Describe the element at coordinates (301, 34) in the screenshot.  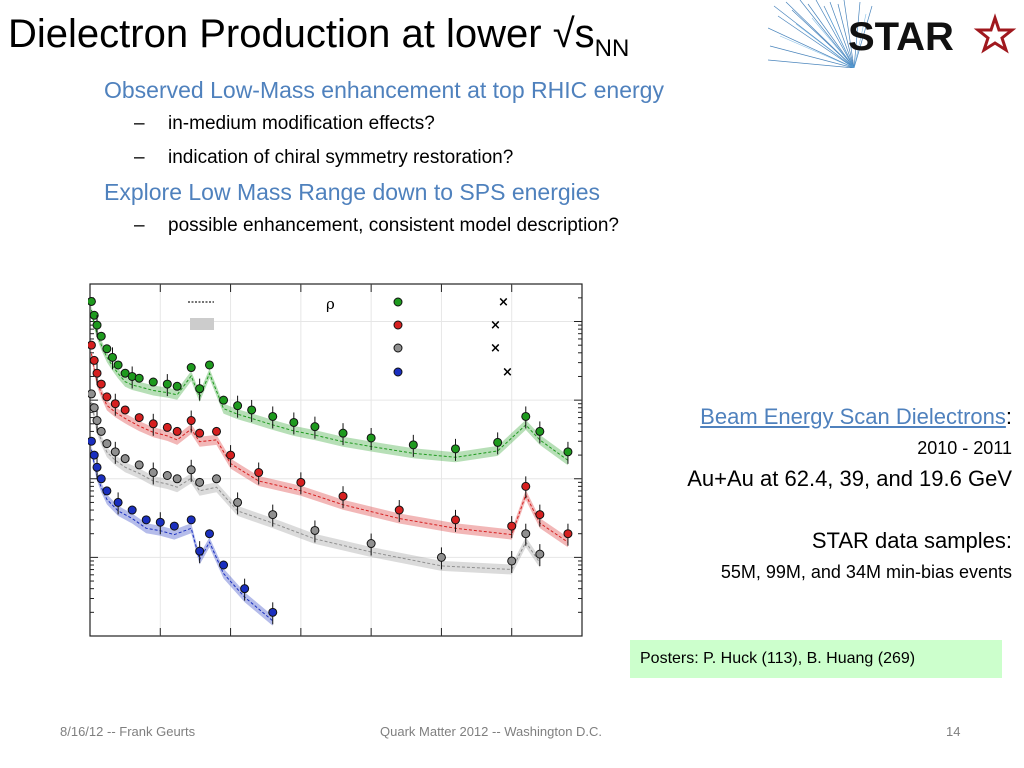
I see `title-text: Dielectron Production at lower √s` at that location.